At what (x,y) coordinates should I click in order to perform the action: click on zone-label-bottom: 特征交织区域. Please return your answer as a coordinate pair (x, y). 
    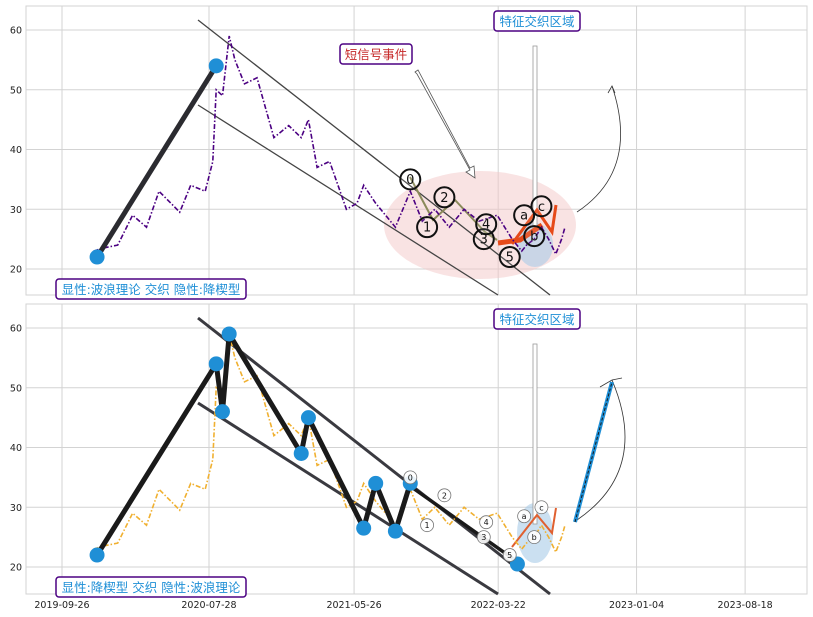
    Looking at the image, I should click on (536, 319).